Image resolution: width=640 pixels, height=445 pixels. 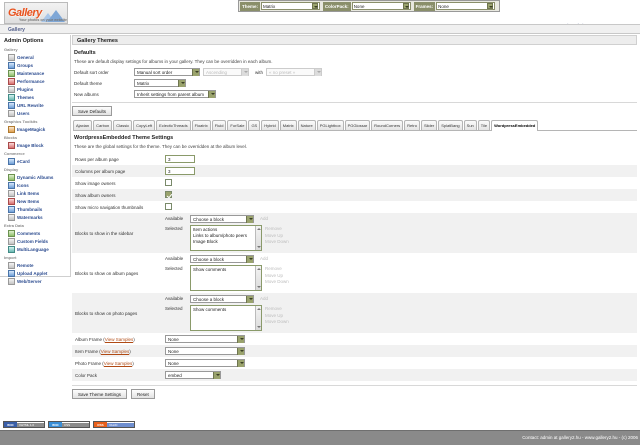 I want to click on tab-forsale: ForSale, so click(x=237, y=124).